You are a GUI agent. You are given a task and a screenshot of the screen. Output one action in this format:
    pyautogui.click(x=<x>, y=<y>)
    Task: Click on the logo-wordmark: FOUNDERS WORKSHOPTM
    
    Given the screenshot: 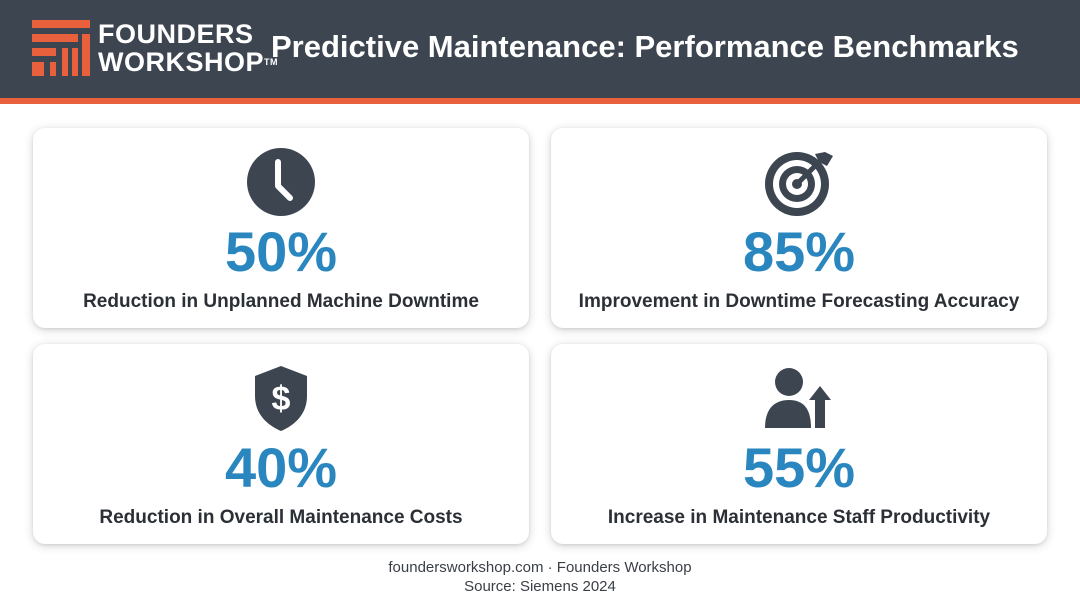 What is the action you would take?
    pyautogui.click(x=188, y=48)
    